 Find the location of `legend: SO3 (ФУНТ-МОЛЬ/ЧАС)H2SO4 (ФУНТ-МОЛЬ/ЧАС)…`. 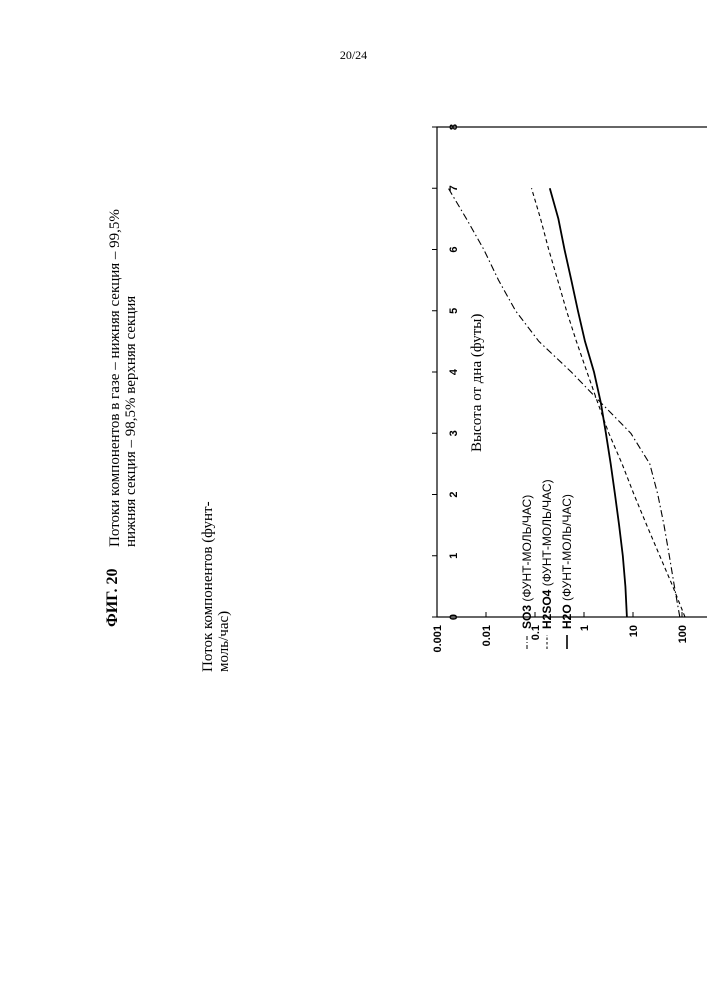

legend: SO3 (ФУНТ-МОЛЬ/ЧАС)H2SO4 (ФУНТ-МОЛЬ/ЧАС)… is located at coordinates (547, 564).